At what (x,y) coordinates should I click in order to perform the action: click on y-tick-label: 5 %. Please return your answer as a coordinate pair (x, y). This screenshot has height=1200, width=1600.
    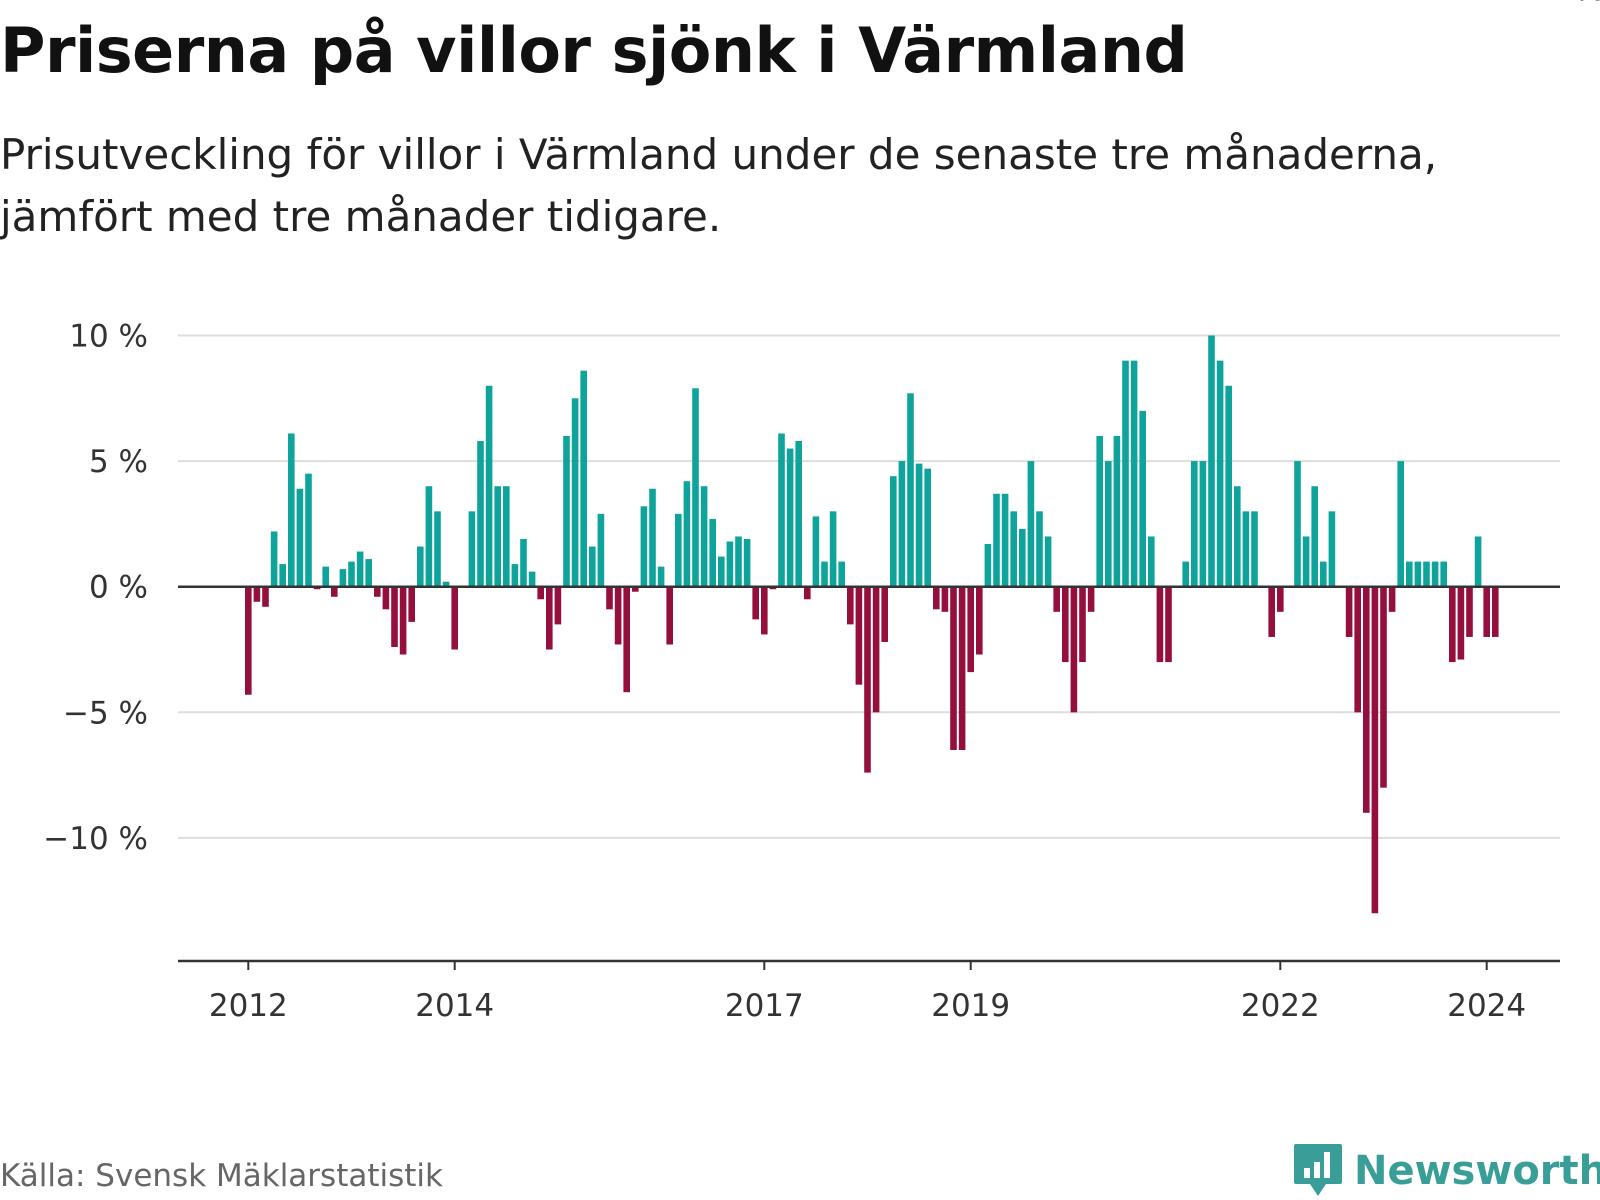
    Looking at the image, I should click on (118, 462).